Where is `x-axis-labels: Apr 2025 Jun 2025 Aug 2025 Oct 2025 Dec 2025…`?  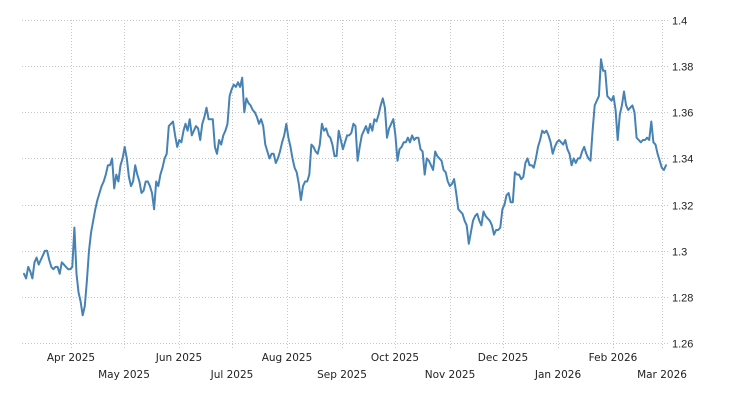 x-axis-labels: Apr 2025 Jun 2025 Aug 2025 Oct 2025 Dec 2025… is located at coordinates (367, 366).